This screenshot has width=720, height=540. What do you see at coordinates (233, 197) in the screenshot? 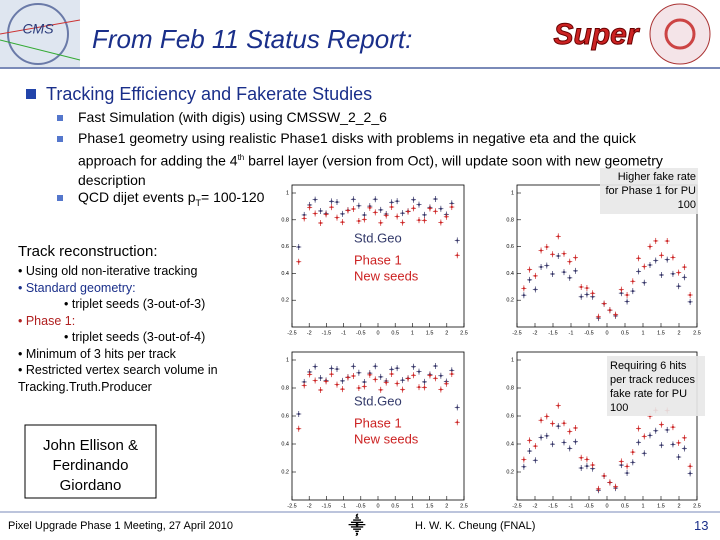
I see `text: = 100-120` at bounding box center [233, 197].